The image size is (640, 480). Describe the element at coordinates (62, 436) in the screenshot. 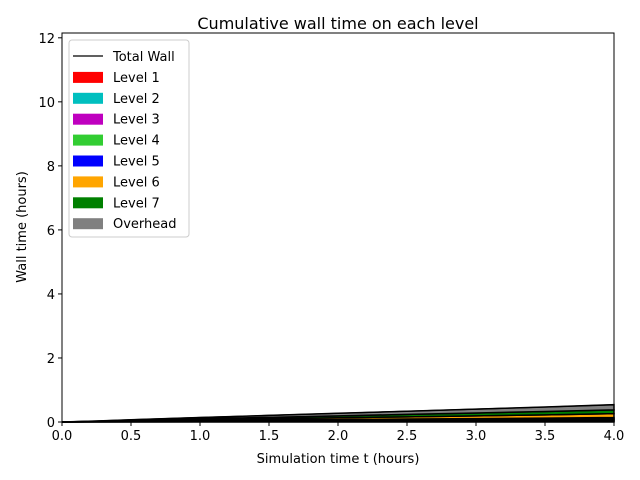

I see `x-tick-label: 0.0` at that location.